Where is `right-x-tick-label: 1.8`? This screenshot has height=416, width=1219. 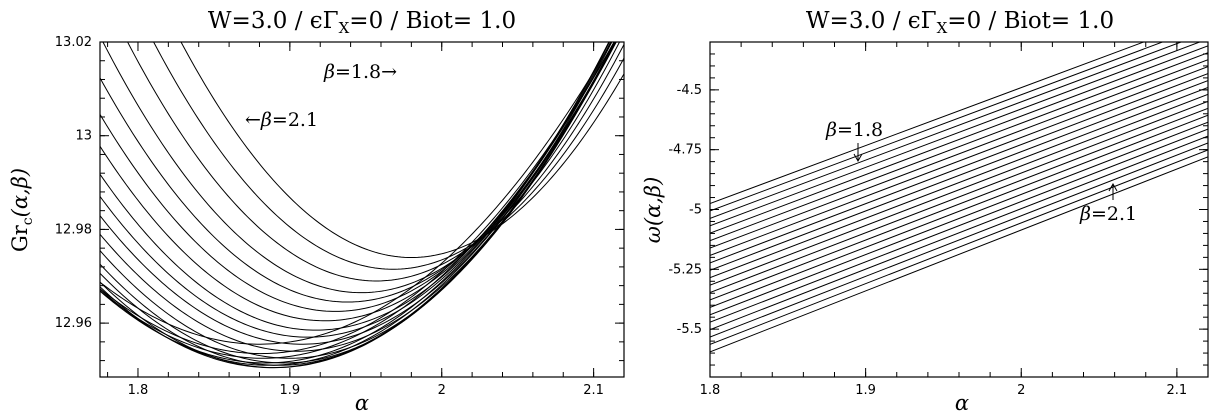
right-x-tick-label: 1.8 is located at coordinates (710, 390).